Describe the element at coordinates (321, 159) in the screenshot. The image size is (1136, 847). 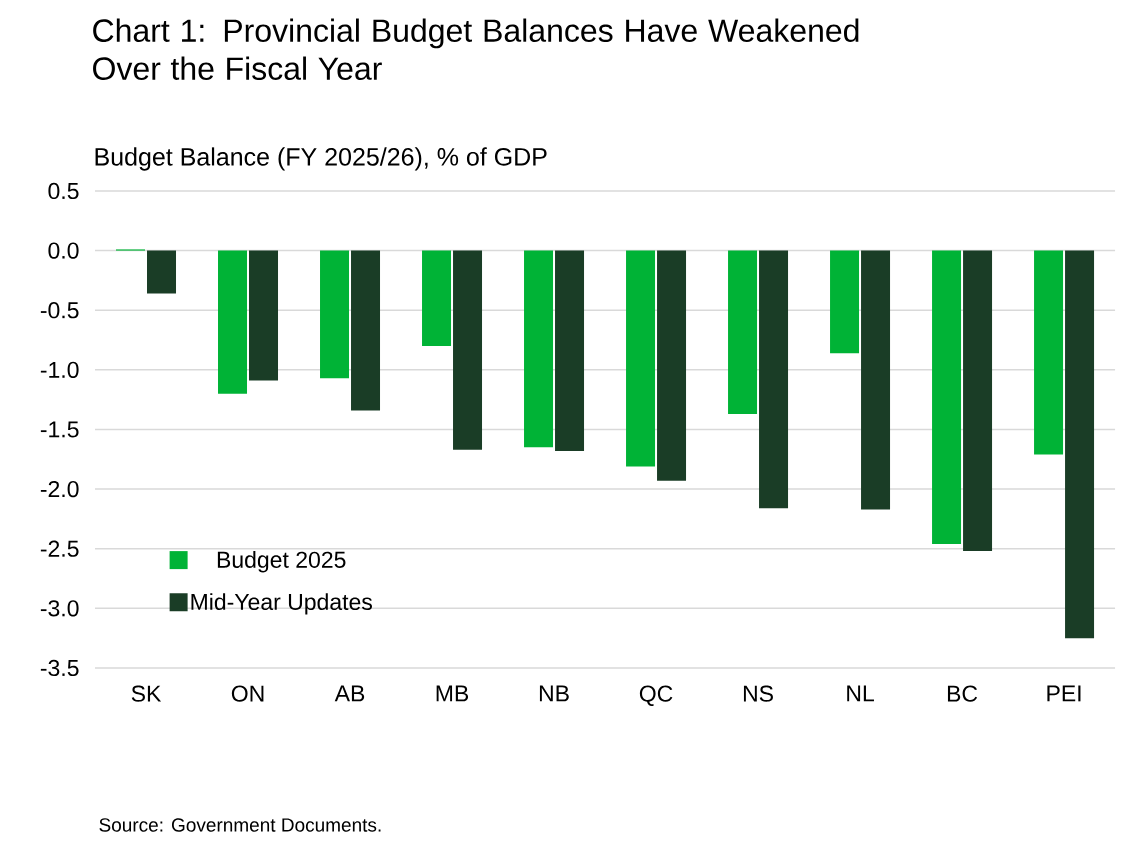
I see `y-axis-title: Budget Balance (FY 2025/26), % of GDP` at that location.